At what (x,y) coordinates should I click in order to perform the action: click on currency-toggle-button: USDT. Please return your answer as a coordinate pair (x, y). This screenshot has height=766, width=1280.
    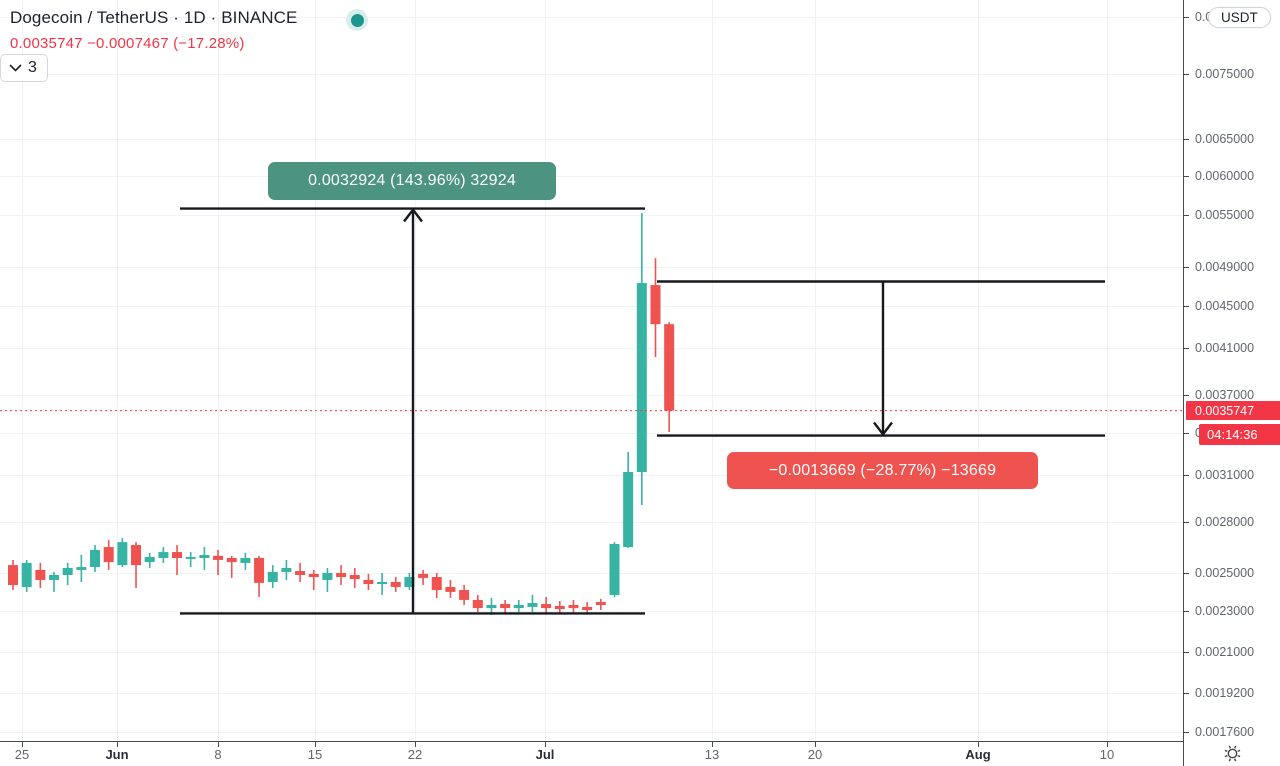
    Looking at the image, I should click on (1239, 17).